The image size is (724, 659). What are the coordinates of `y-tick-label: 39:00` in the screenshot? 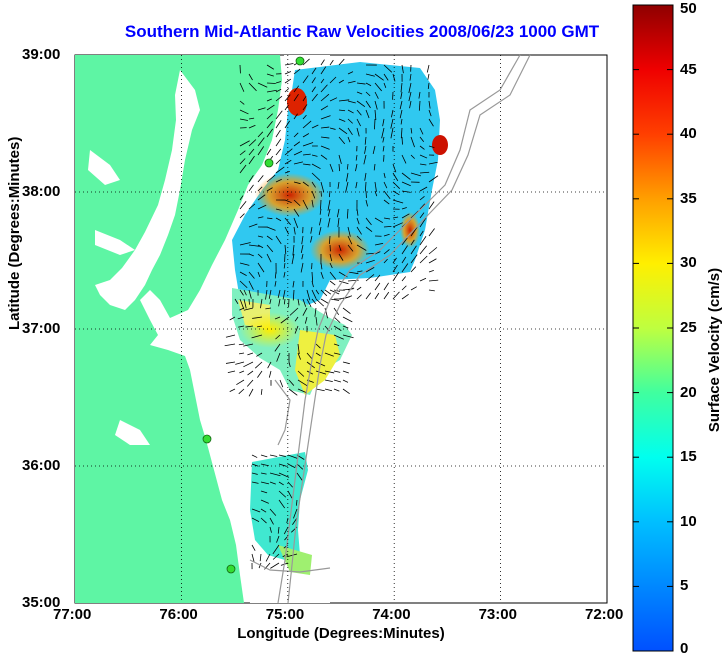 It's located at (41, 54).